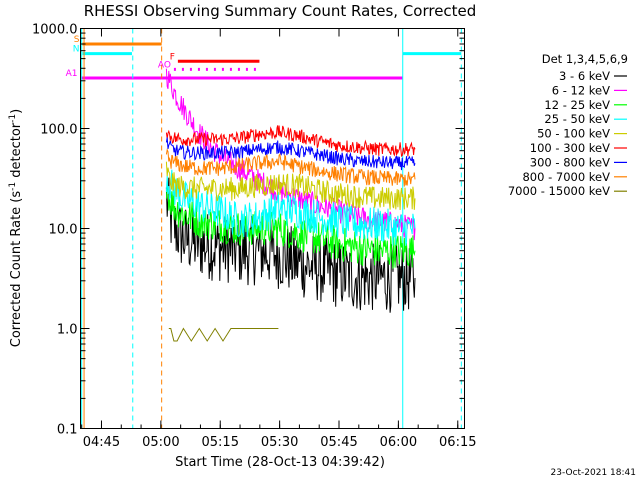  I want to click on x-axis-label: Start Time (28-Oct-13 04:39:42), so click(280, 462).